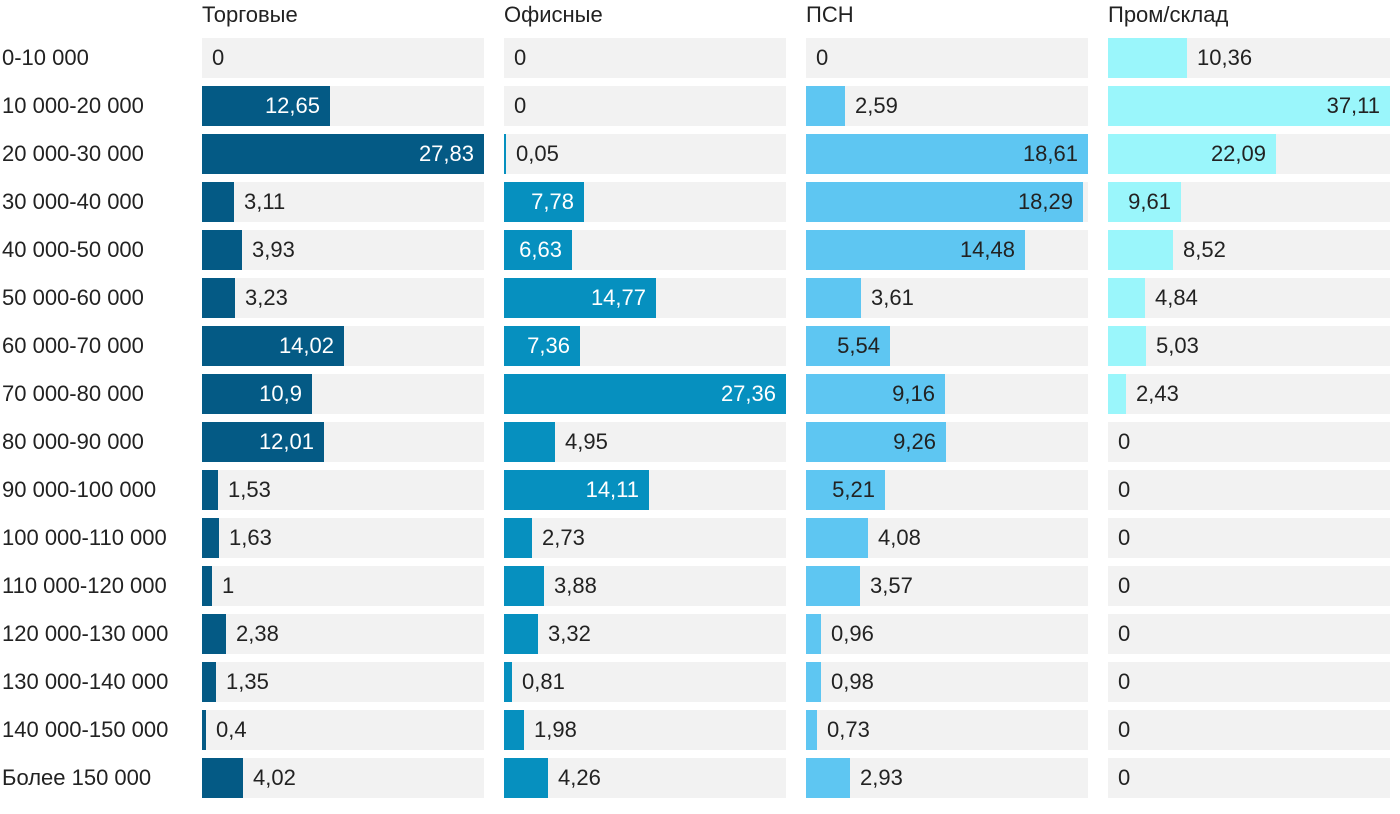 The width and height of the screenshot is (1400, 814). Describe the element at coordinates (892, 297) in the screenshot. I see `data-label: 3,61` at that location.